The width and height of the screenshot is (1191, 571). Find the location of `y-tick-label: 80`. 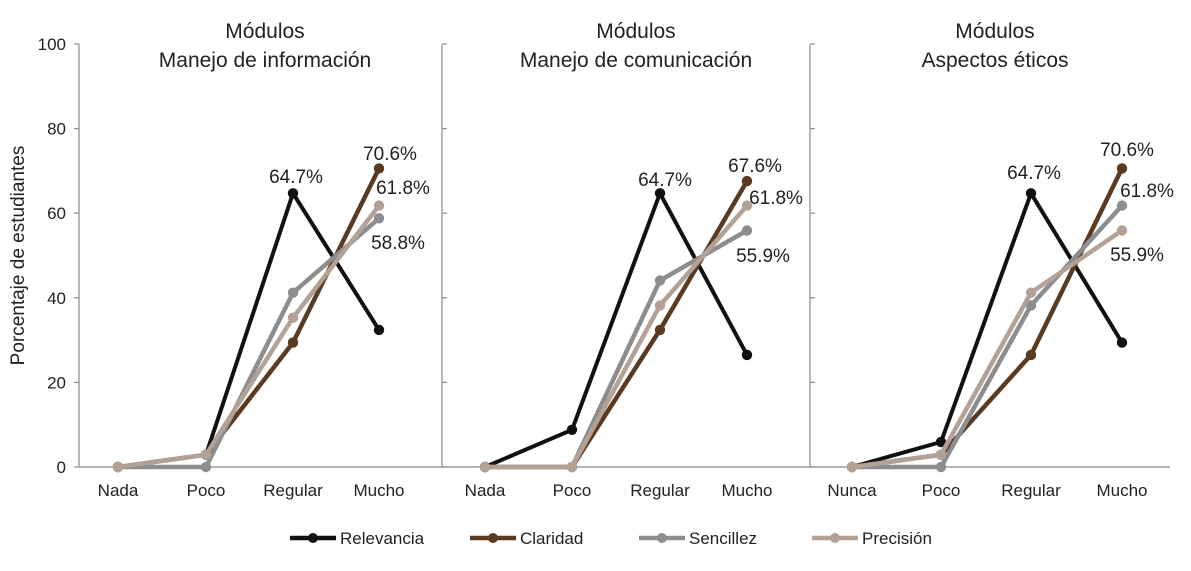

y-tick-label: 80 is located at coordinates (56, 129).